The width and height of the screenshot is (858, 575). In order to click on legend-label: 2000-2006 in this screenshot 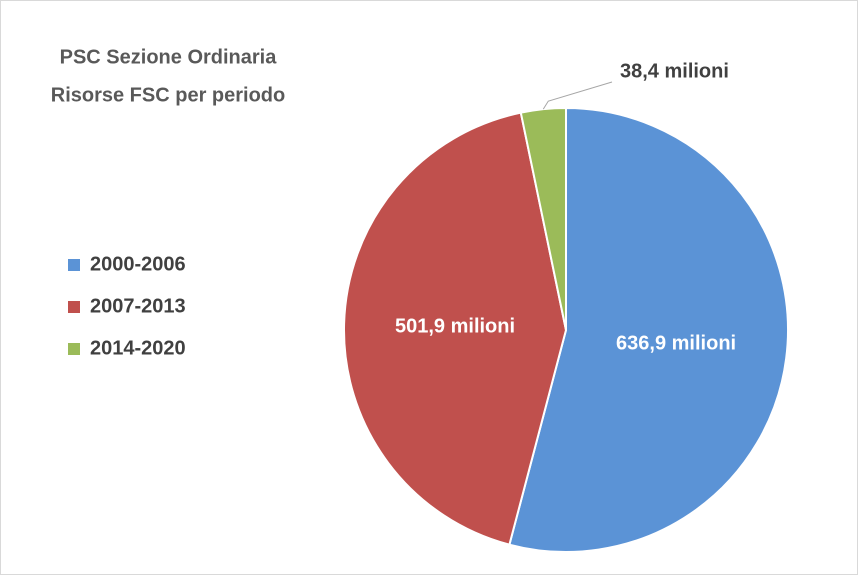, I will do `click(138, 264)`.